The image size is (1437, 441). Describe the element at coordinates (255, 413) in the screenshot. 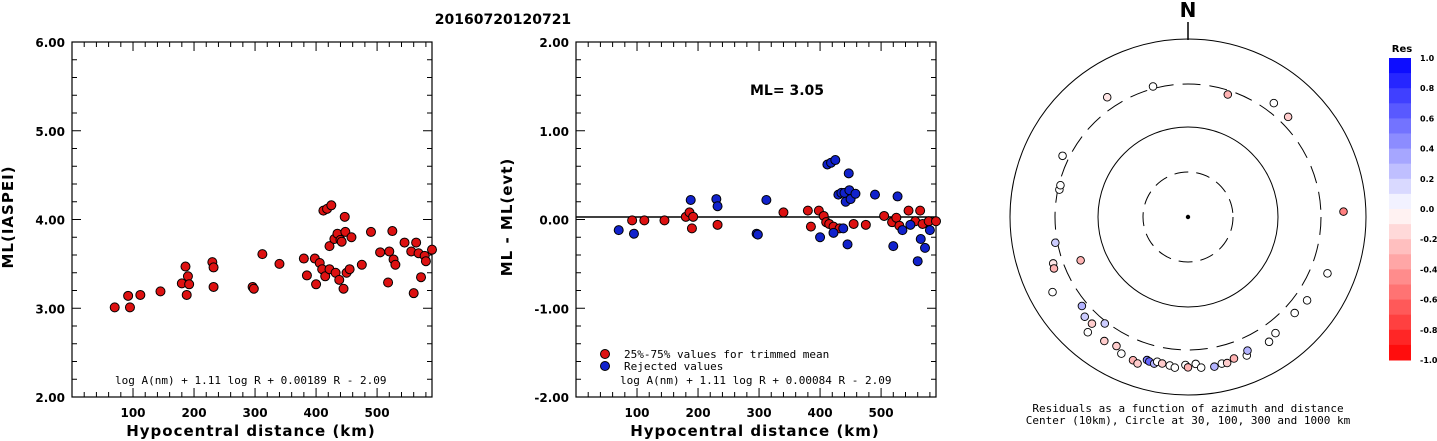

I see `magnitude-x-tick-label: 300` at that location.